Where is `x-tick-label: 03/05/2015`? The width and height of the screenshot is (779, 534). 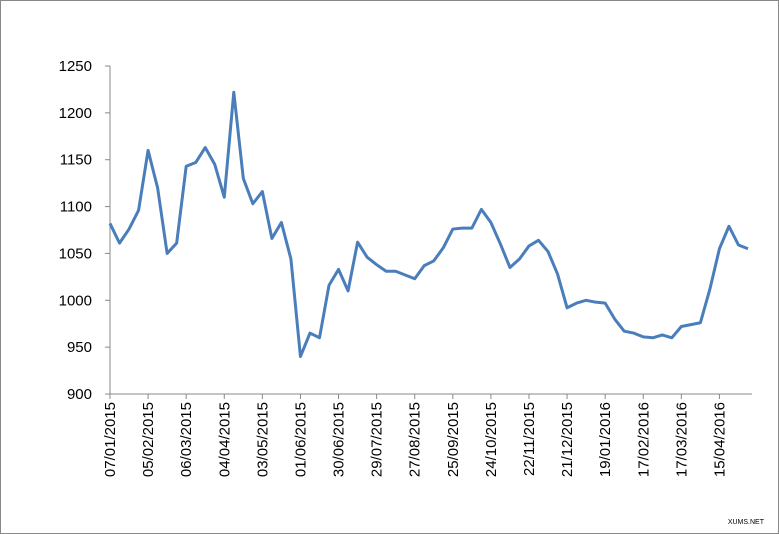 x-tick-label: 03/05/2015 is located at coordinates (262, 439).